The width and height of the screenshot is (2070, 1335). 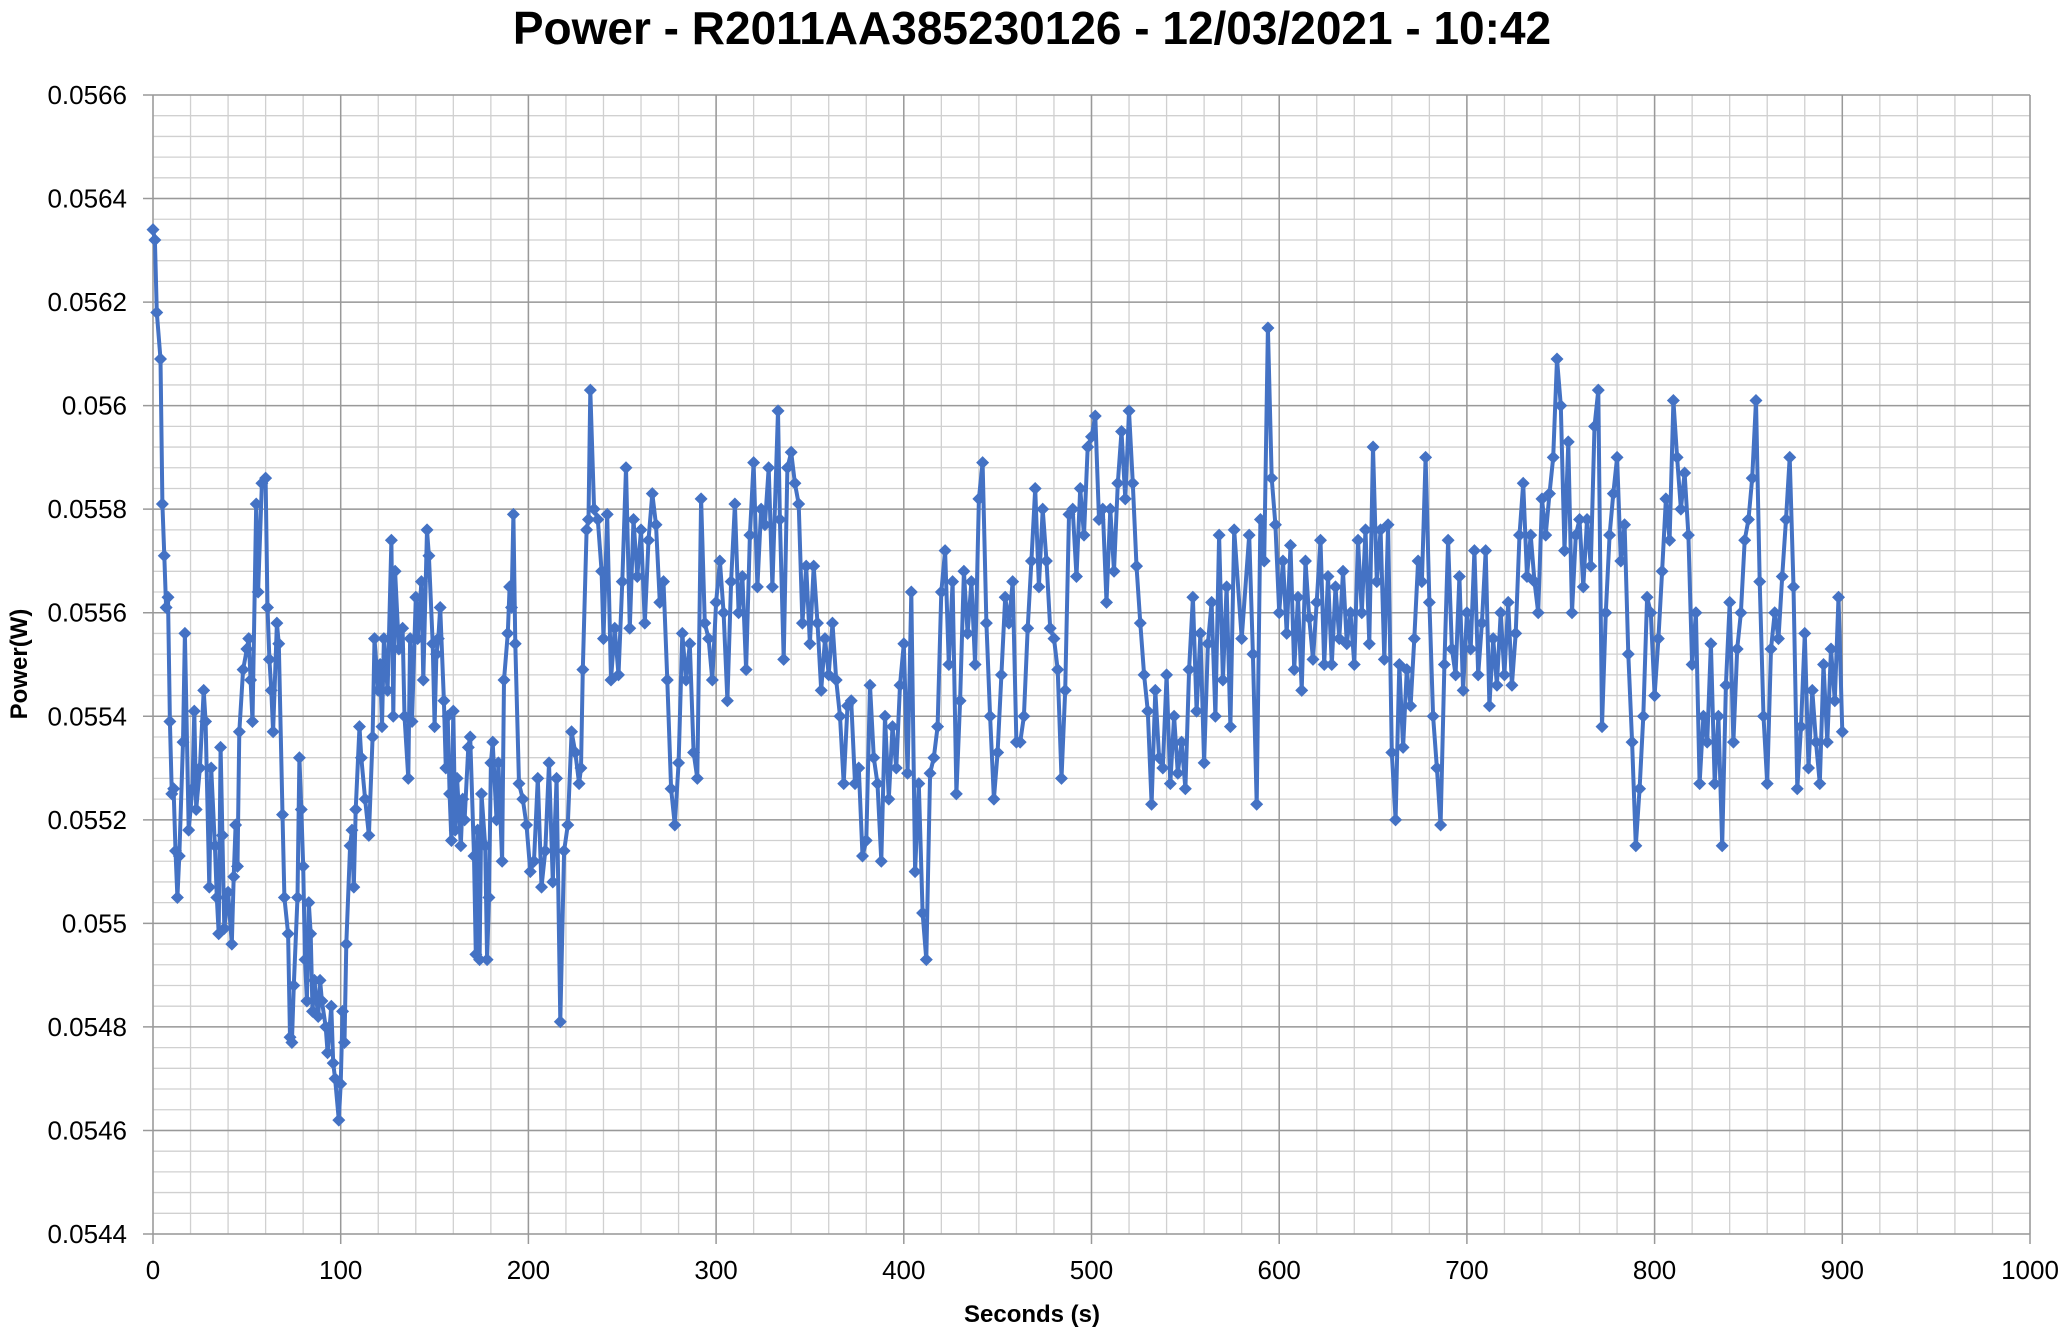 What do you see at coordinates (2030, 1270) in the screenshot?
I see `x-tick-label: 1000` at bounding box center [2030, 1270].